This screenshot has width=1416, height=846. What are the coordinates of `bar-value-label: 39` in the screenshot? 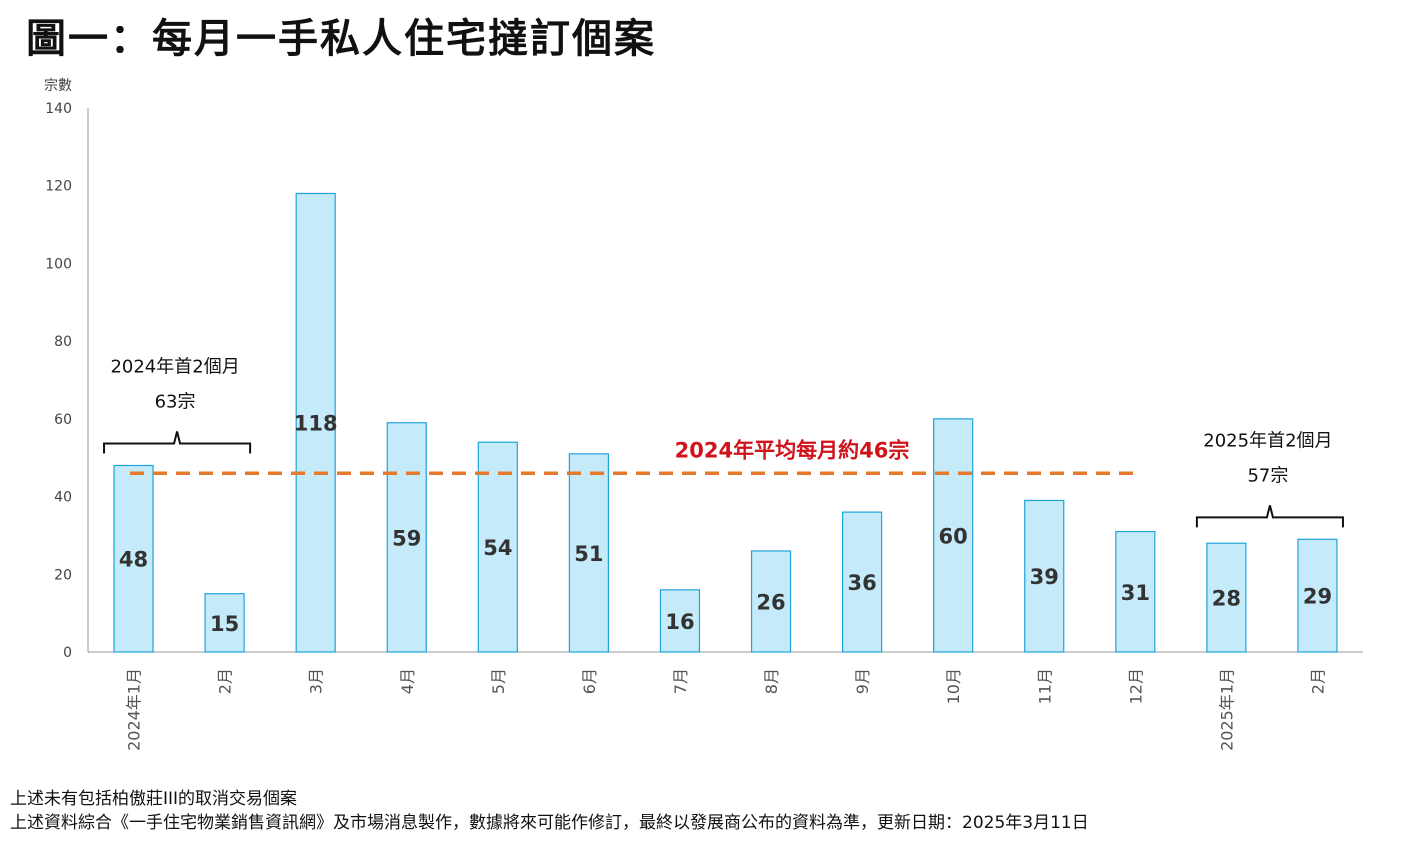 It's located at (1044, 577).